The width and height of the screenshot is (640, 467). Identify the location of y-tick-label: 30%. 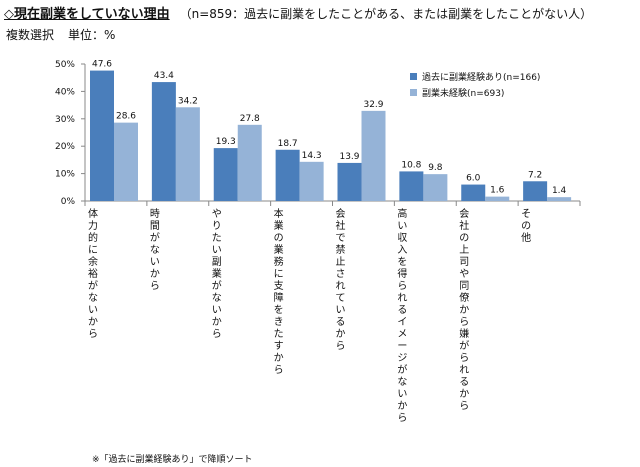
(65, 120).